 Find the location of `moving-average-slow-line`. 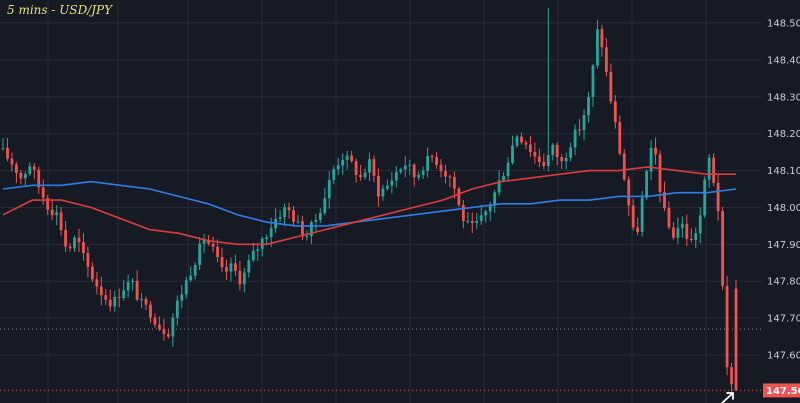

moving-average-slow-line is located at coordinates (369, 203).